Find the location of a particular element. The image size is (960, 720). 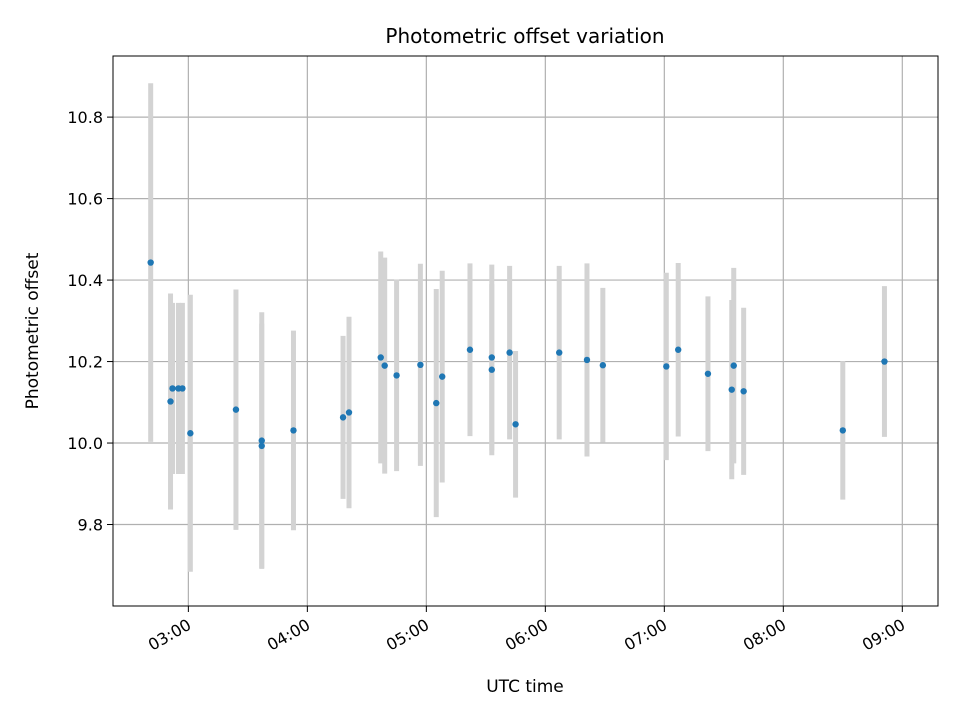

chart-title: Photometric offset variation is located at coordinates (524, 36).